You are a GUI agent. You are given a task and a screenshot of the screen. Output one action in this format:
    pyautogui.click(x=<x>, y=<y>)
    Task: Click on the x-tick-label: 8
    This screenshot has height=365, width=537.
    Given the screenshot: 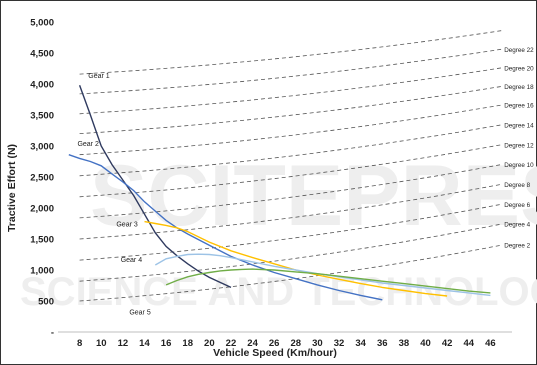 What is the action you would take?
    pyautogui.click(x=79, y=343)
    